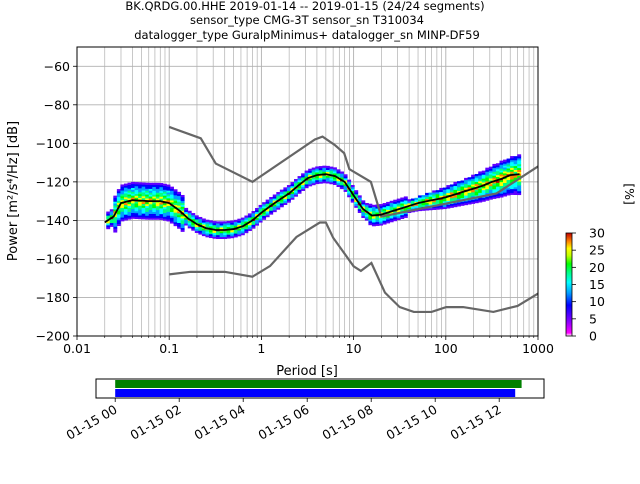 The width and height of the screenshot is (640, 484). Describe the element at coordinates (312, 202) in the screenshot. I see `mode-curve-line` at that location.